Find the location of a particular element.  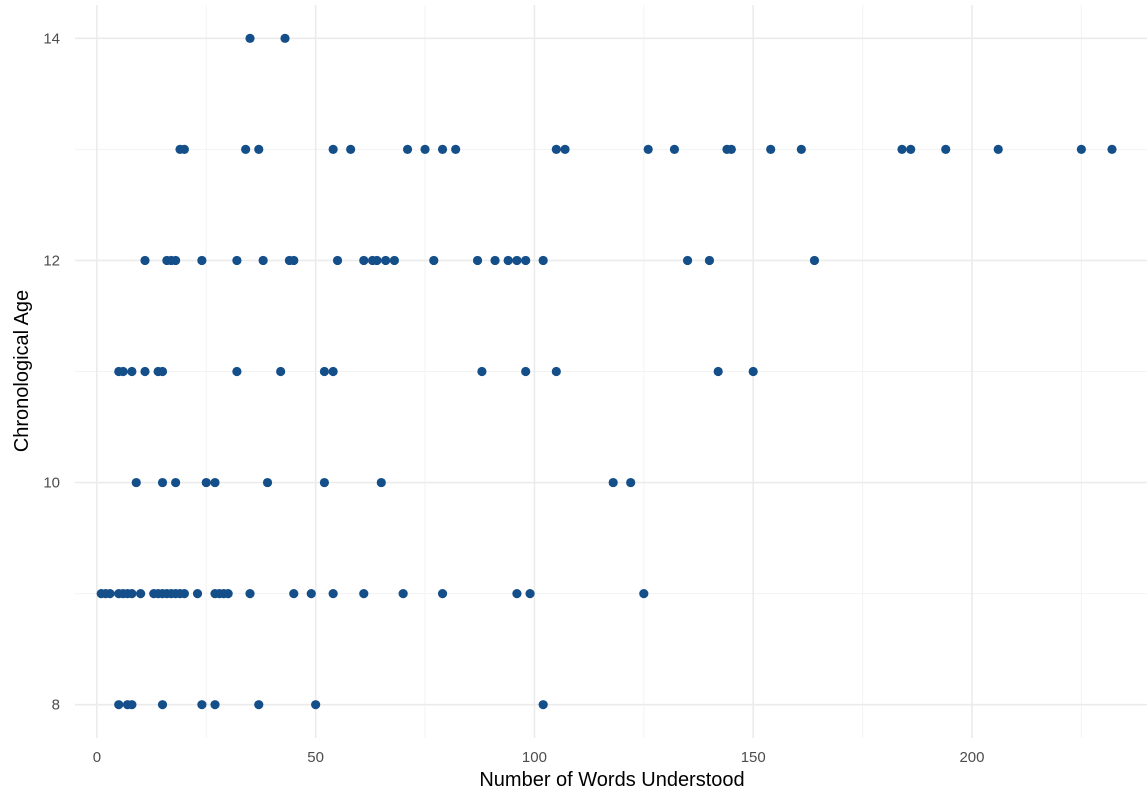

y-tick-label: 12 is located at coordinates (51, 260).